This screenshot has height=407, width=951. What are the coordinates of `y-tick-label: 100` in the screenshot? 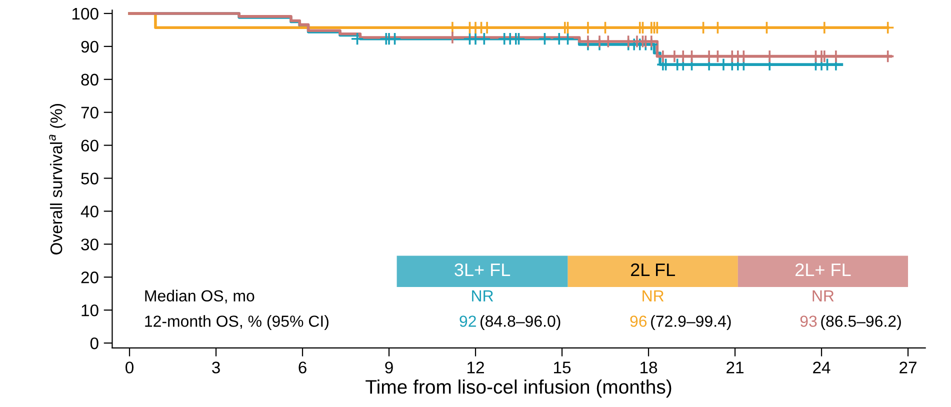 It's located at (85, 14).